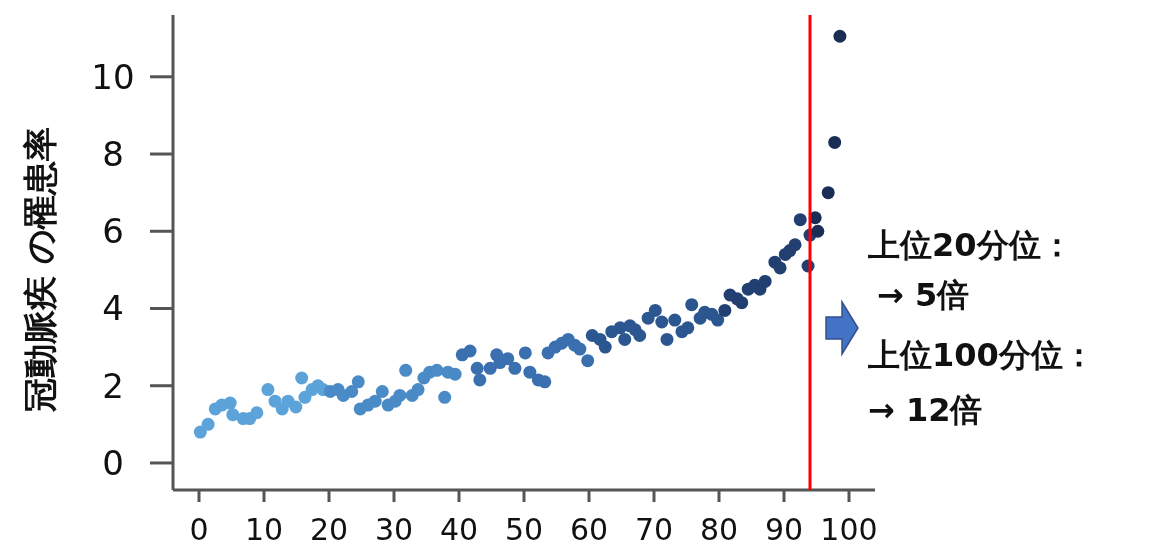 Image resolution: width=1169 pixels, height=550 pixels. Describe the element at coordinates (394, 529) in the screenshot. I see `x-tick-label: 30` at that location.